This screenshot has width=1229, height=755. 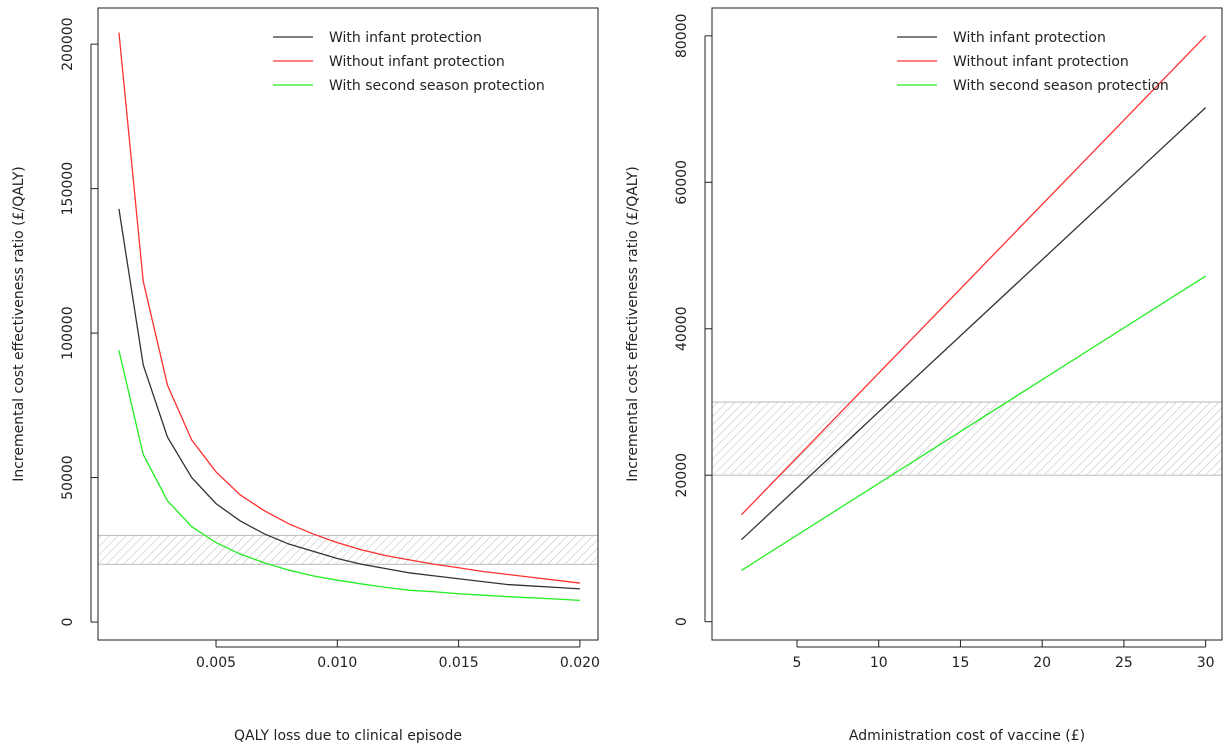 What do you see at coordinates (797, 663) in the screenshot?
I see `x-tick-label: 5` at bounding box center [797, 663].